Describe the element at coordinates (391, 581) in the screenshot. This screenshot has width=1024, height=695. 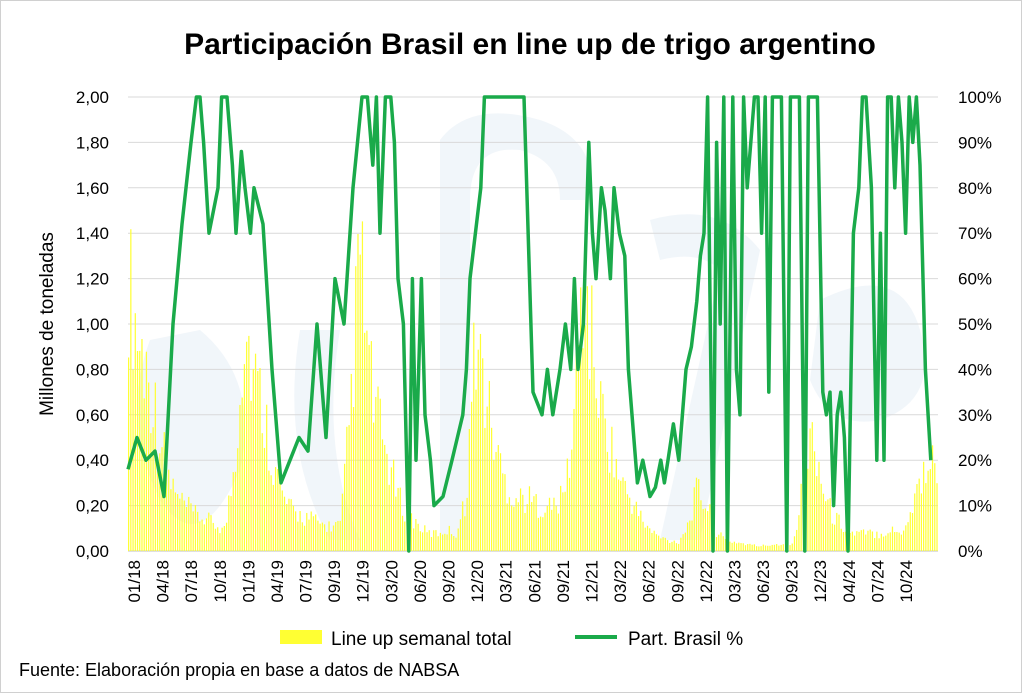
I see `x-tick-label: 03/20` at that location.